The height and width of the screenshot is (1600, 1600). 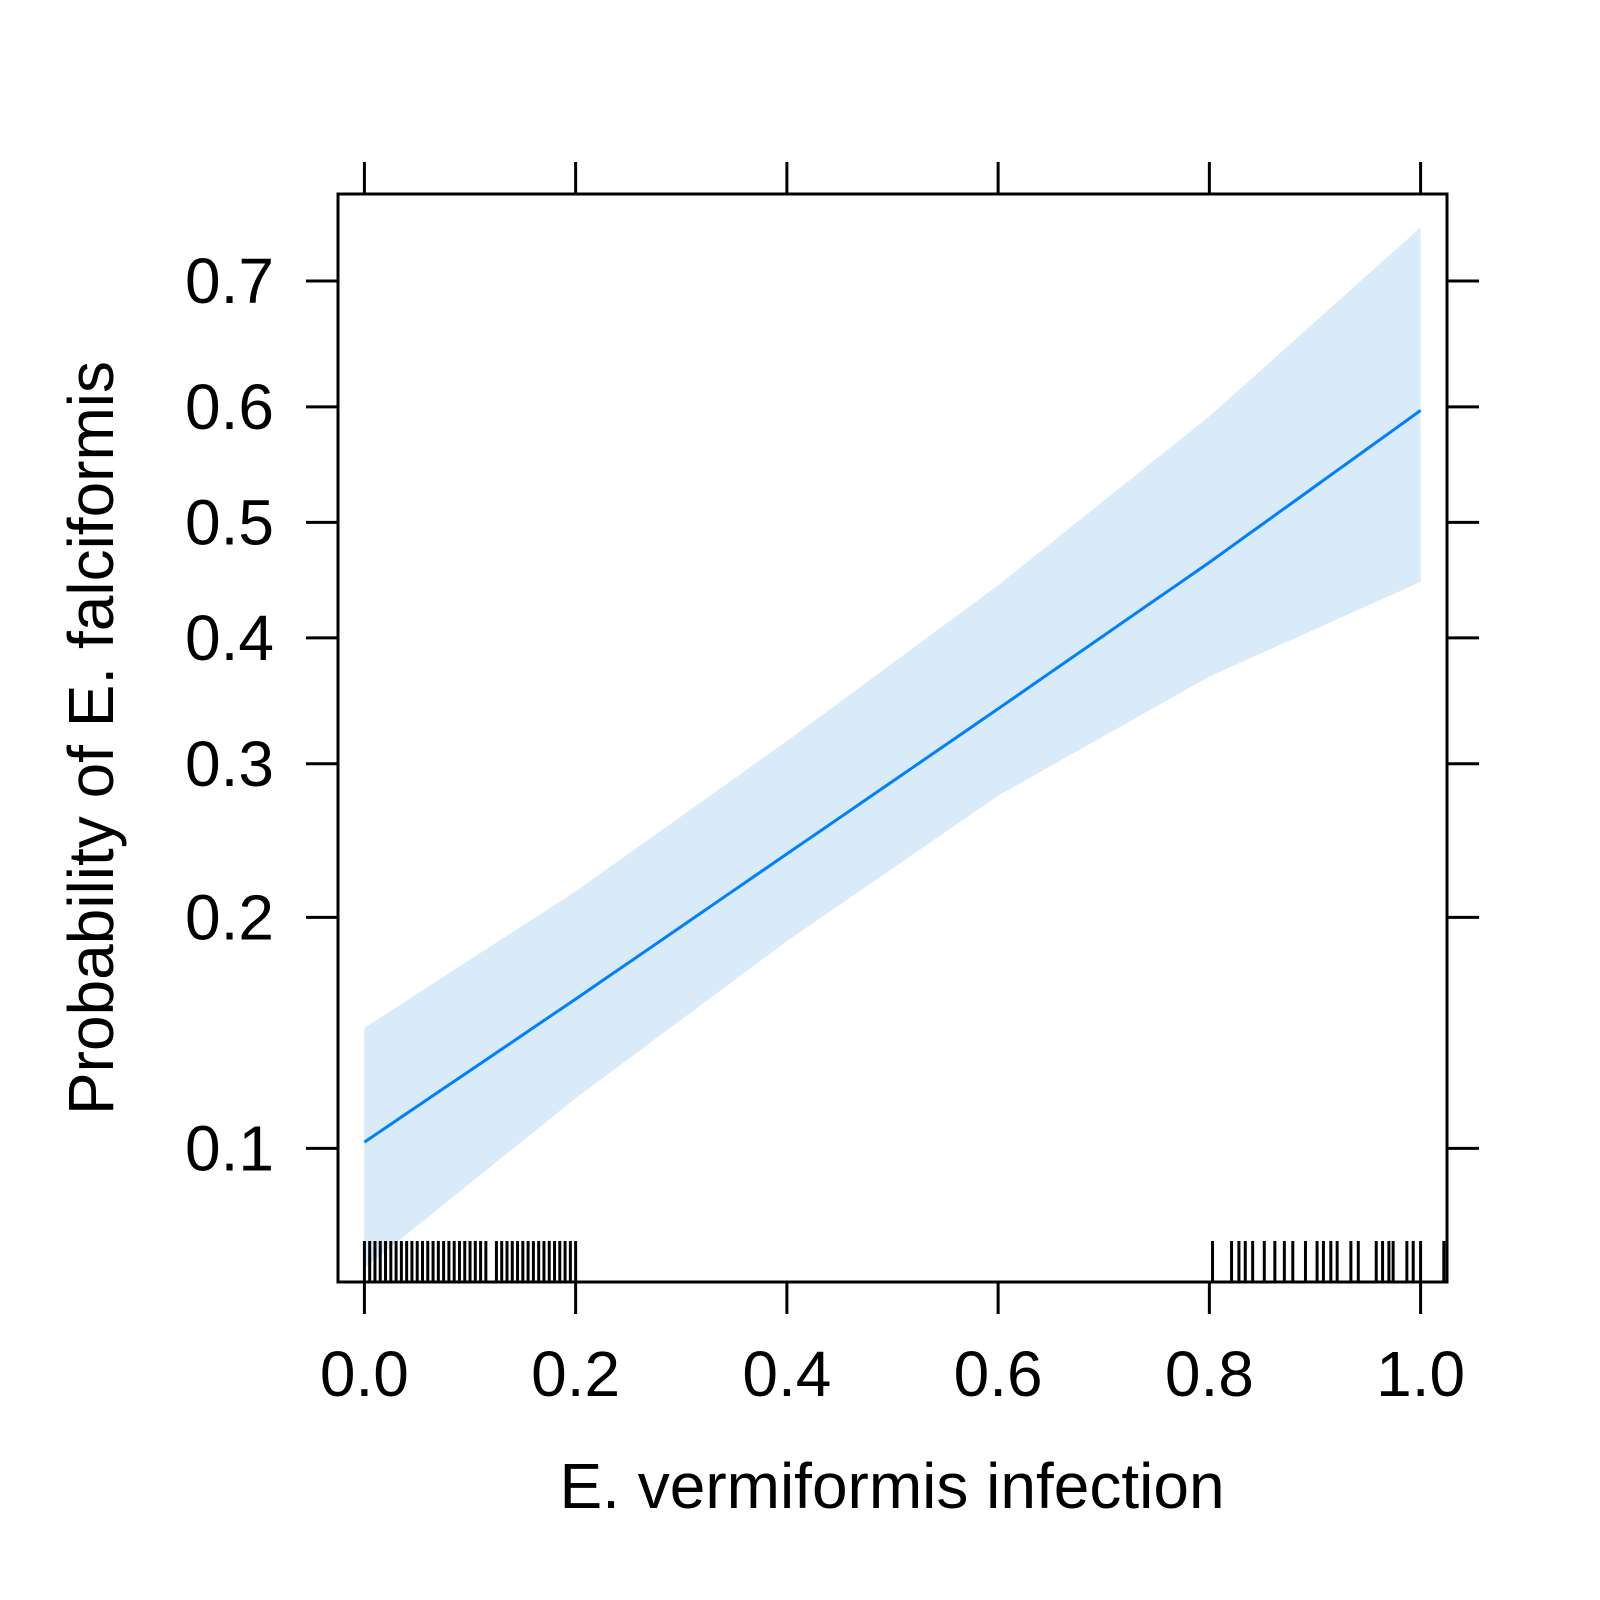 I want to click on x-tick-label: 0.0, so click(x=364, y=1374).